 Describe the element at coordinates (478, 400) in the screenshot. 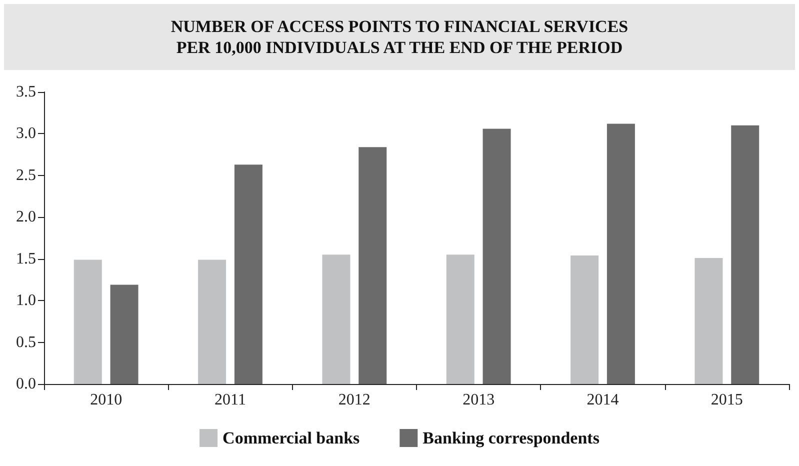

I see `x-tick-label: 2013` at that location.